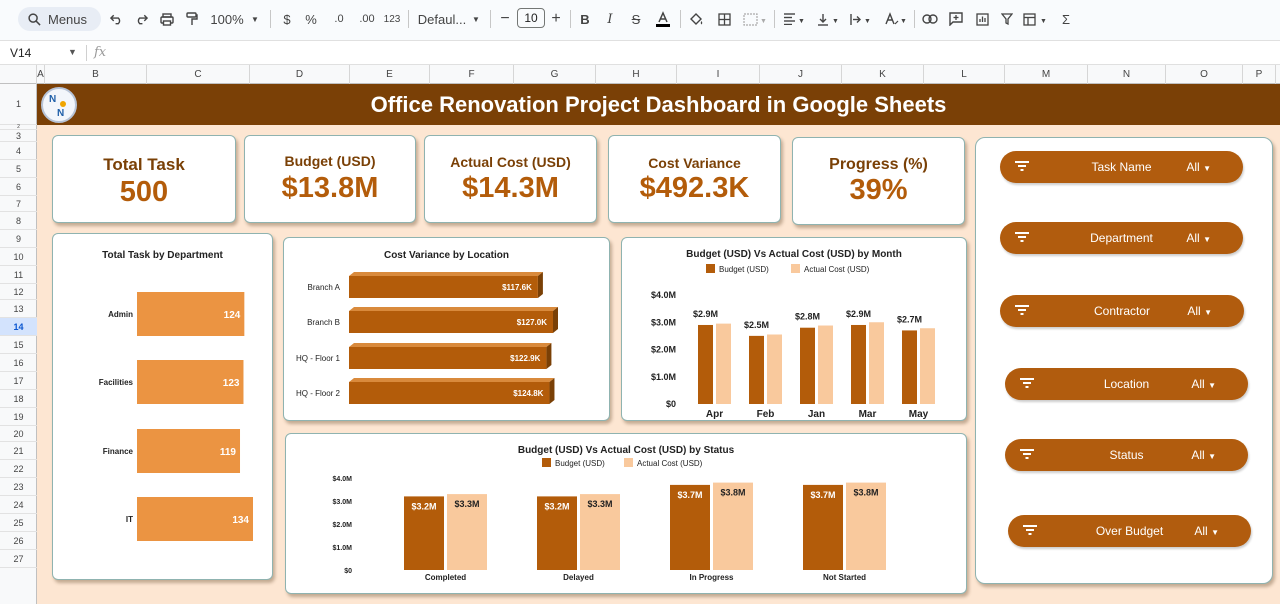  What do you see at coordinates (18, 327) in the screenshot?
I see `row-header-14: 14` at bounding box center [18, 327].